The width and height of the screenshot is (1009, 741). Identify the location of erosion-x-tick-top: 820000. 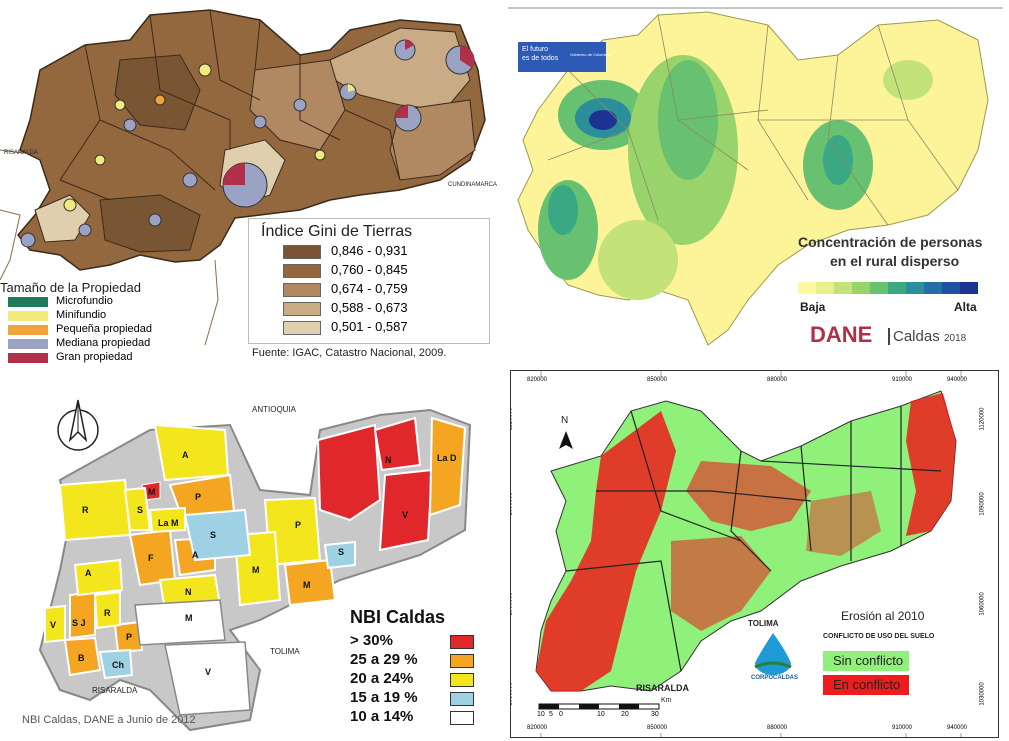
(537, 380).